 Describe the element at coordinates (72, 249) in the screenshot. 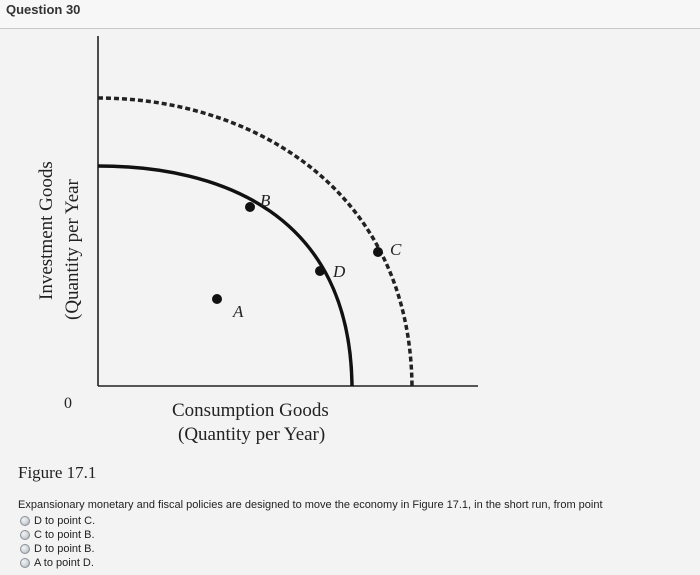

I see `y-axis-label-line2: (Quantity per Year` at that location.